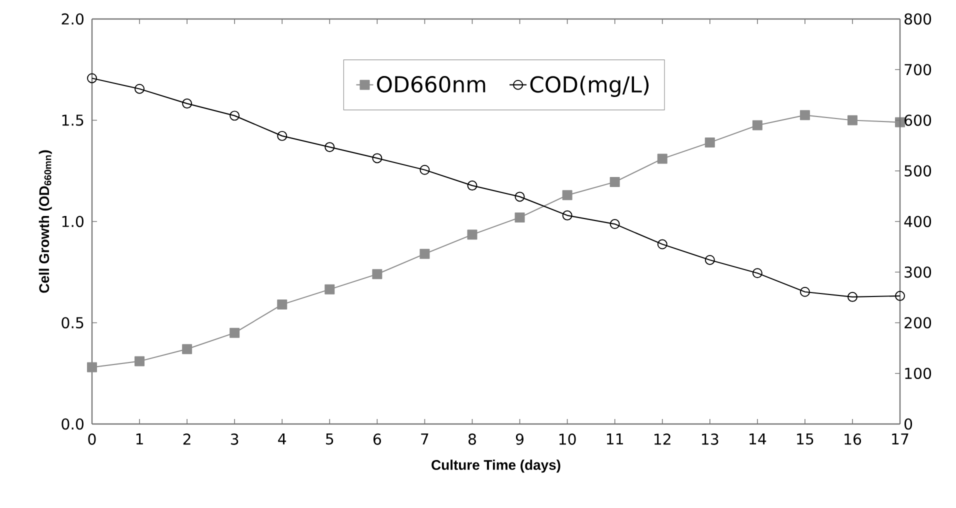 The width and height of the screenshot is (956, 508). I want to click on x-tick-label: 9, so click(520, 439).